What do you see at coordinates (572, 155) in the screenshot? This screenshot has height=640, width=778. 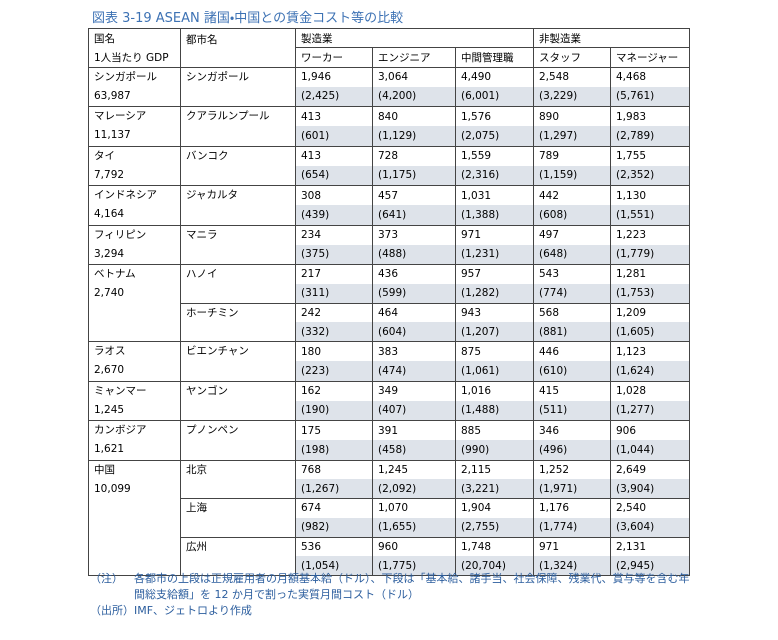 I see `base-wage: 789` at bounding box center [572, 155].